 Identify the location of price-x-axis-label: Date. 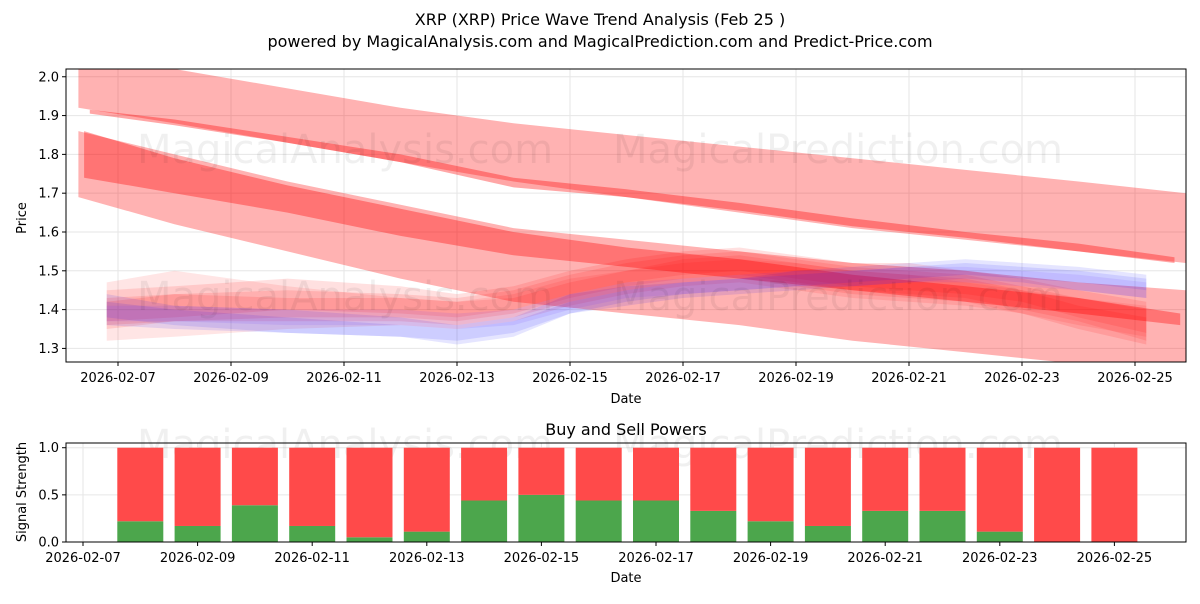
(625, 399).